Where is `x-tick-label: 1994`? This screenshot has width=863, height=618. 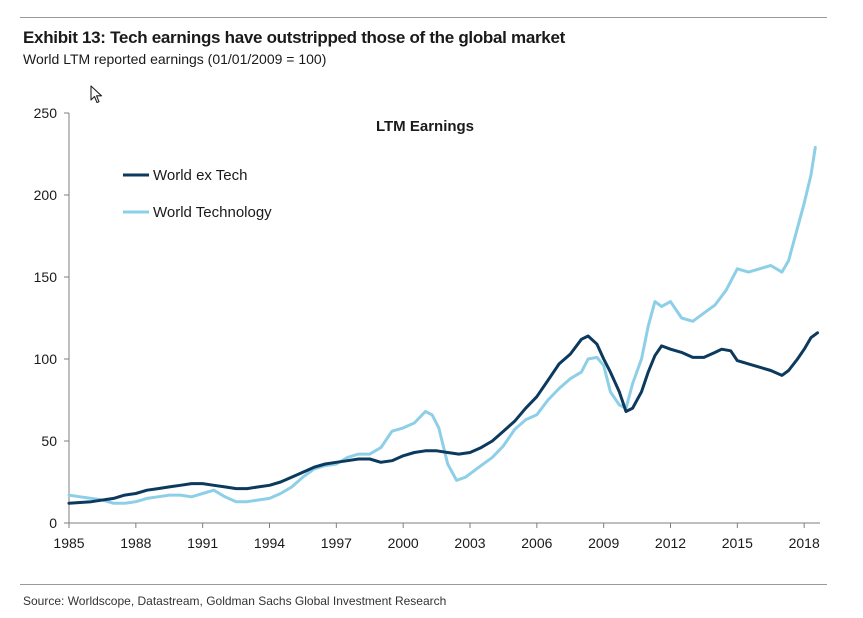
x-tick-label: 1994 is located at coordinates (269, 543).